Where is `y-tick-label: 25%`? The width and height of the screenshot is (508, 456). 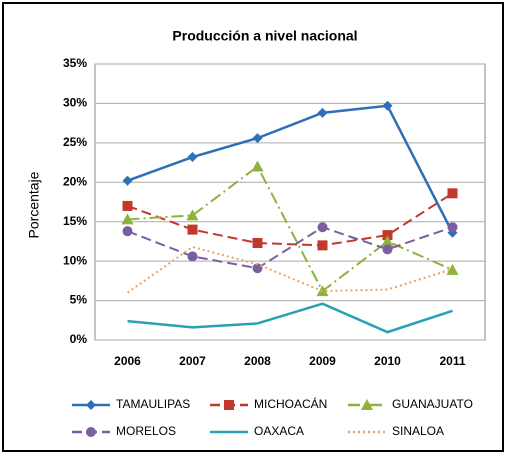 y-tick-label: 25% is located at coordinates (75, 142).